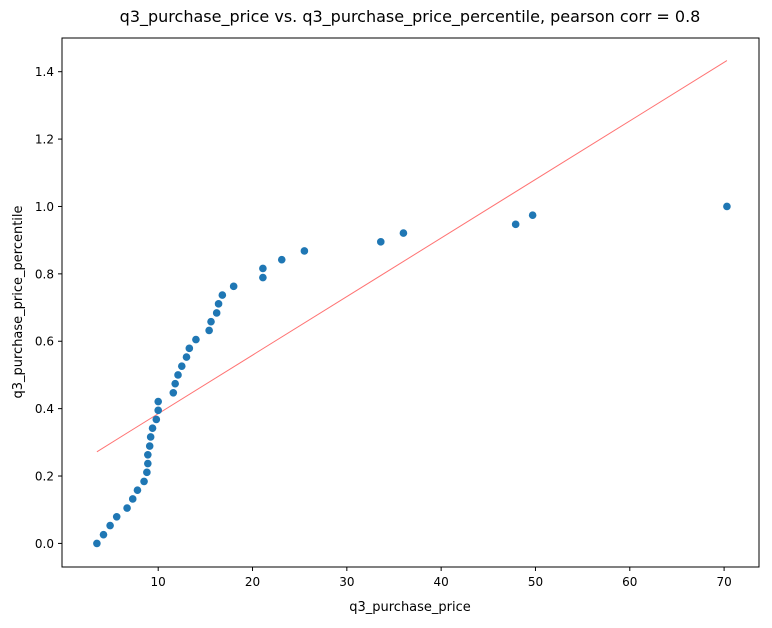 This screenshot has width=772, height=628. I want to click on x-tick-label: 10, so click(158, 582).